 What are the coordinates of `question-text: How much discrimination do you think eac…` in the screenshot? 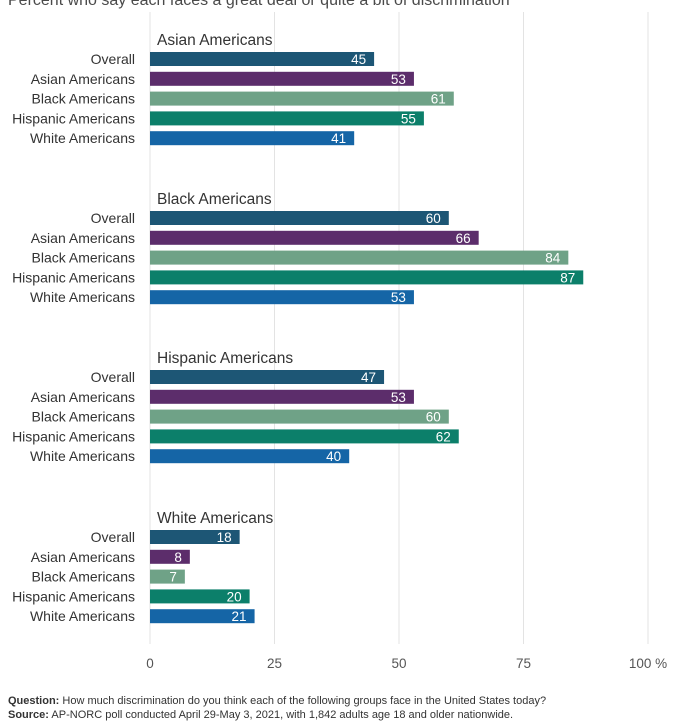 It's located at (304, 701).